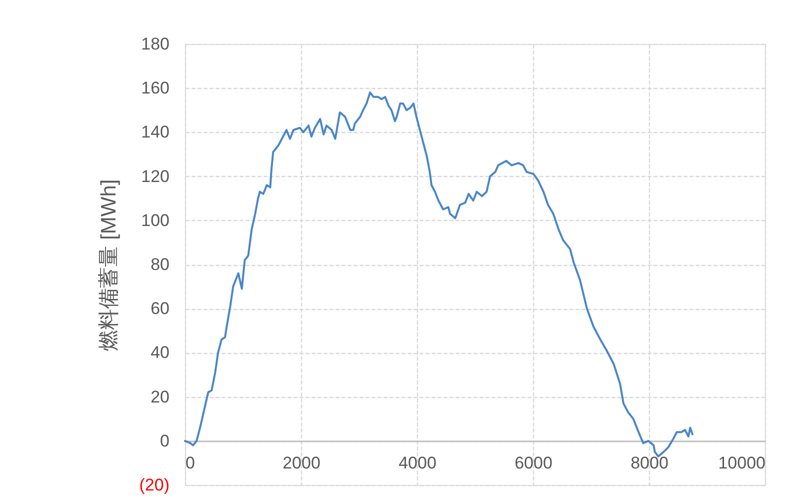 The height and width of the screenshot is (504, 809). Describe the element at coordinates (155, 132) in the screenshot. I see `y-tick-label: 140` at that location.